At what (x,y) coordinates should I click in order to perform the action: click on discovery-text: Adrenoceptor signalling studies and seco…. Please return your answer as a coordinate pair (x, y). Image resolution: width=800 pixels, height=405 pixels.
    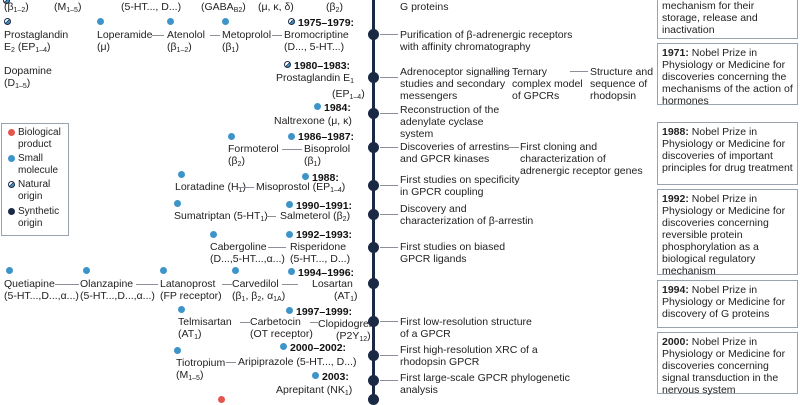
    Looking at the image, I should click on (455, 84).